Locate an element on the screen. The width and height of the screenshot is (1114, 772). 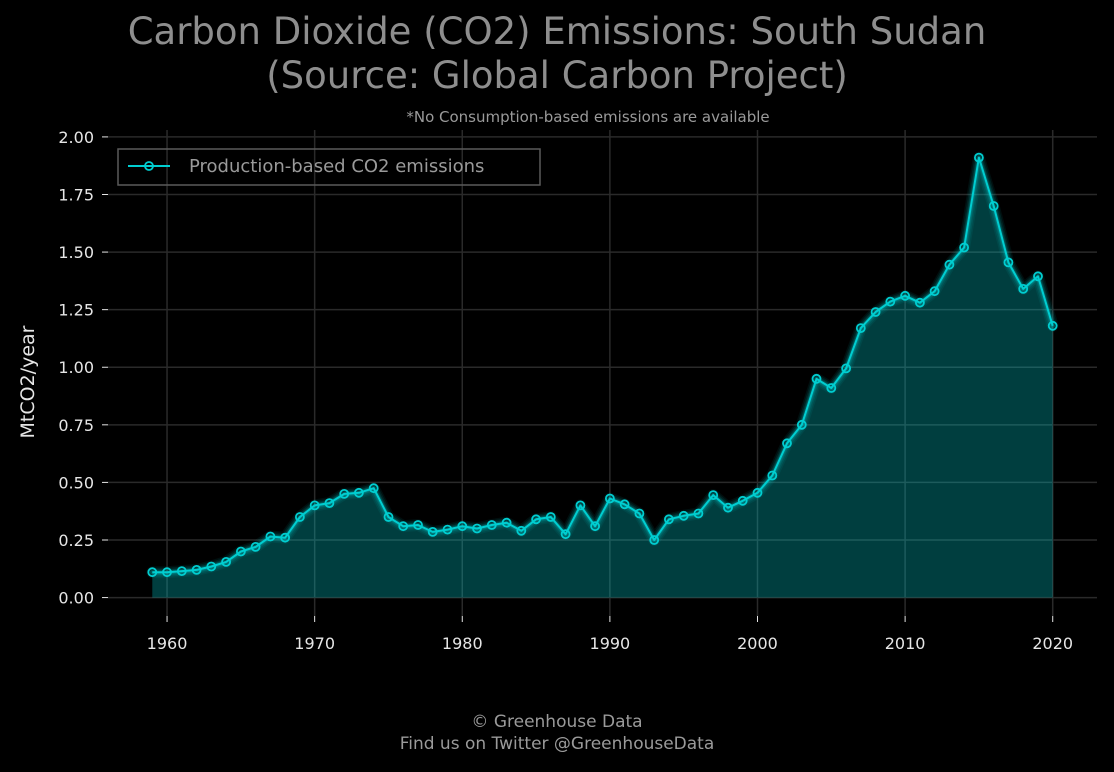
y-tick-label: 1.25 is located at coordinates (76, 310).